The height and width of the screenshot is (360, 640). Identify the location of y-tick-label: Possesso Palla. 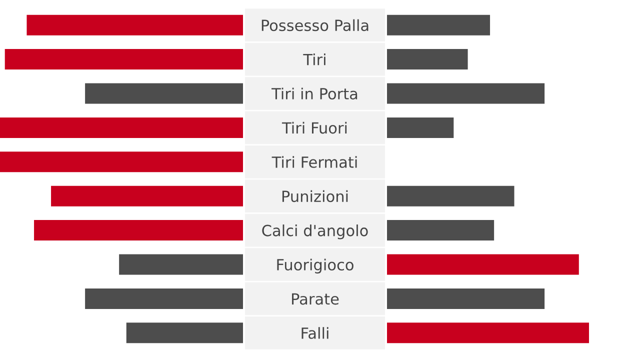
(315, 25).